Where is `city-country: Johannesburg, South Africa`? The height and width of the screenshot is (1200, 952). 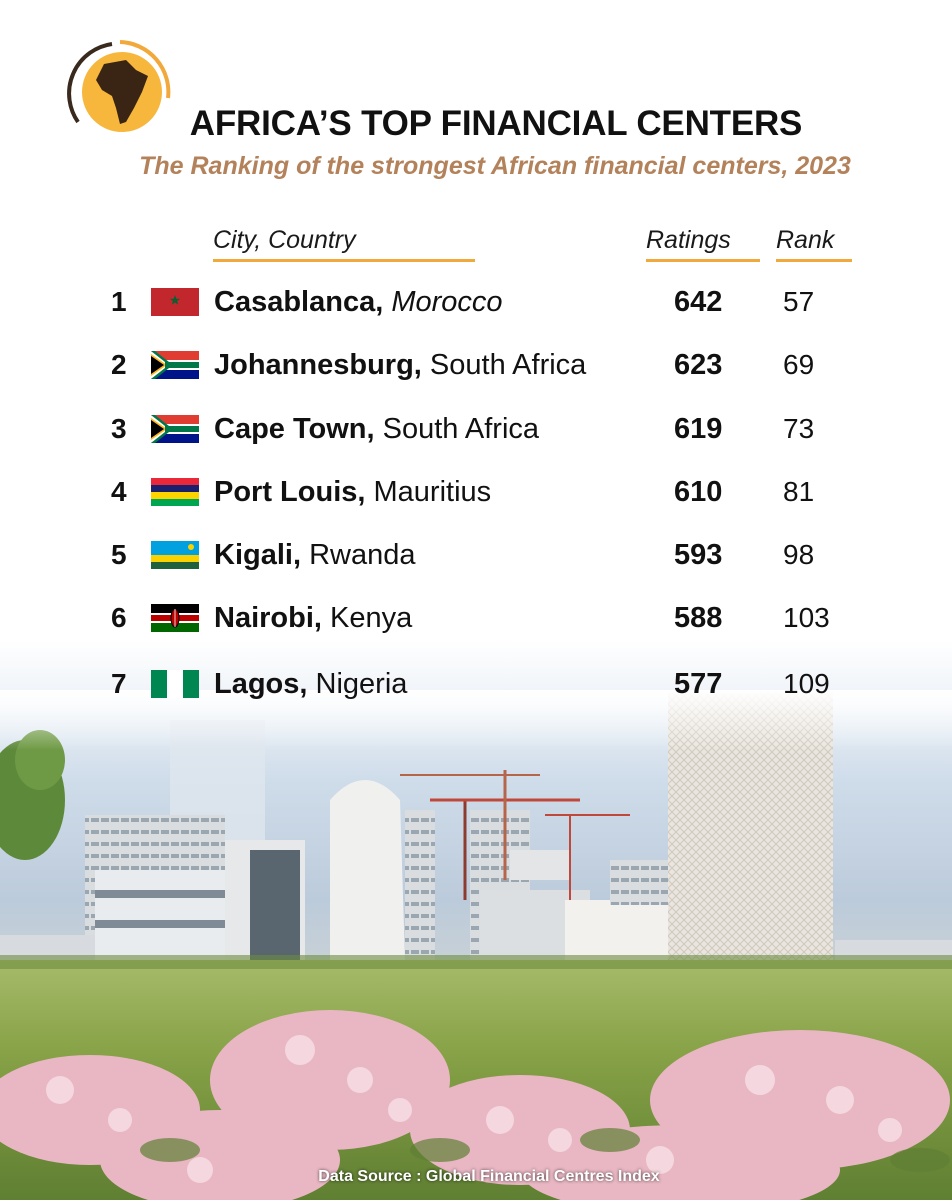 city-country: Johannesburg, South Africa is located at coordinates (400, 365).